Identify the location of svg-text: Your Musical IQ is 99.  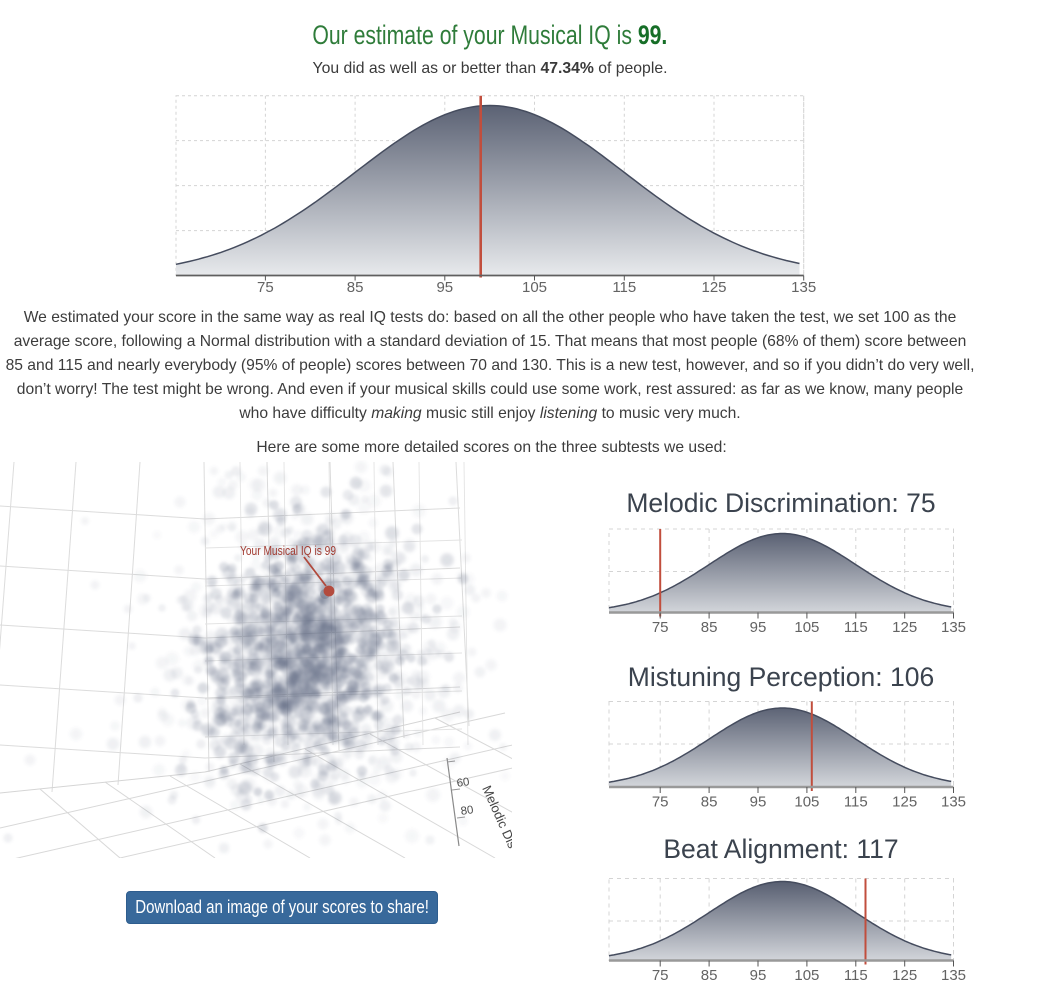
(288, 551).